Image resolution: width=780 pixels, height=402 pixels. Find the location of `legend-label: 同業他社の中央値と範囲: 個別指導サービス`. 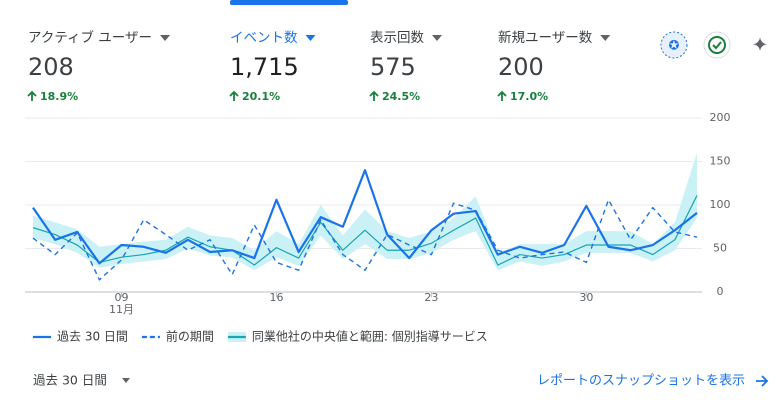

legend-label: 同業他社の中央値と範囲: 個別指導サービス is located at coordinates (370, 336).